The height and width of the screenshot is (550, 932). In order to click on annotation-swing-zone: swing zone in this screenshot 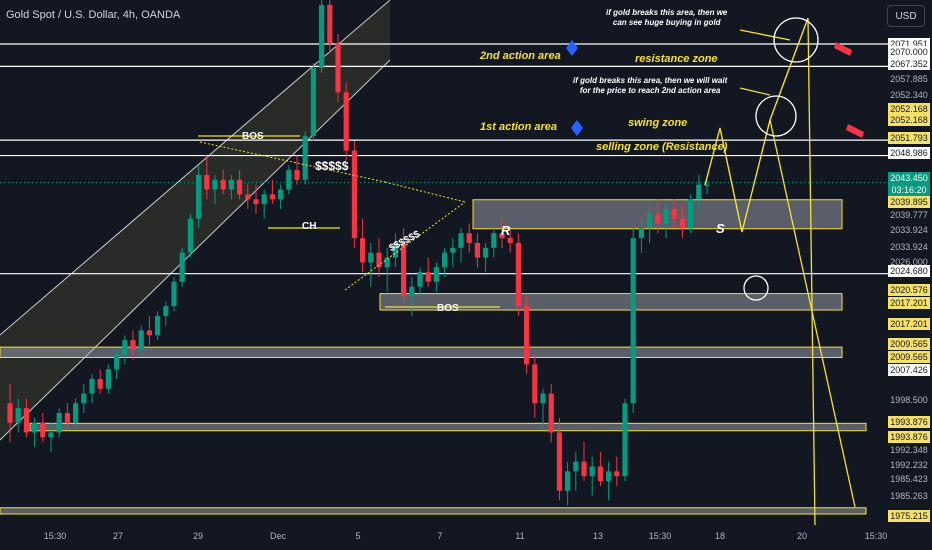, I will do `click(658, 123)`.